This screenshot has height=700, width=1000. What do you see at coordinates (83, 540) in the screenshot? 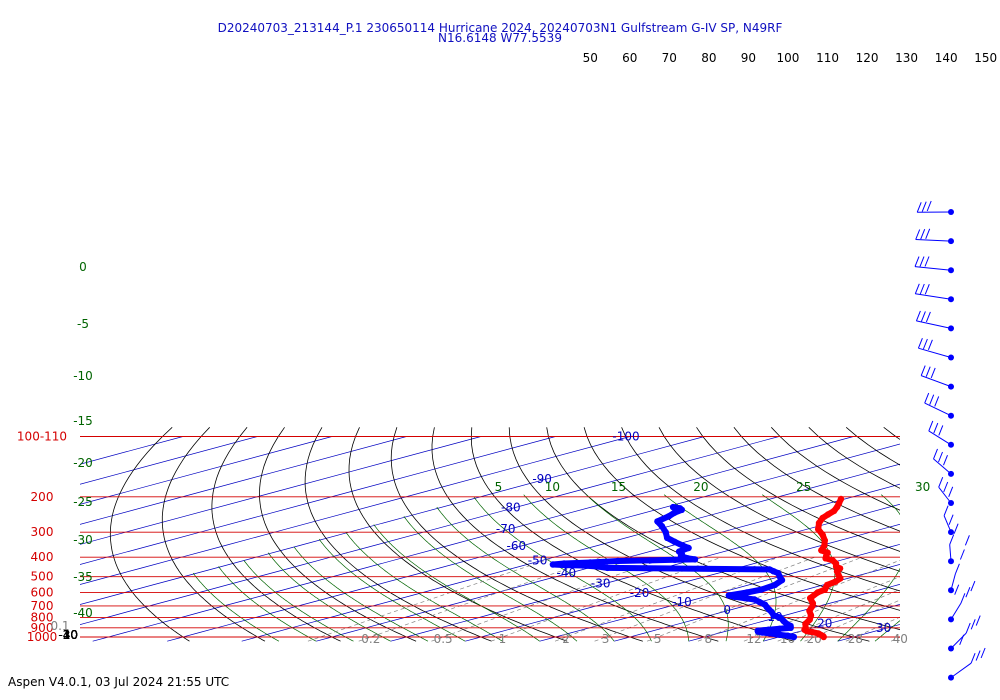
I see `moist-adiabat-left-label: -30` at bounding box center [83, 540].